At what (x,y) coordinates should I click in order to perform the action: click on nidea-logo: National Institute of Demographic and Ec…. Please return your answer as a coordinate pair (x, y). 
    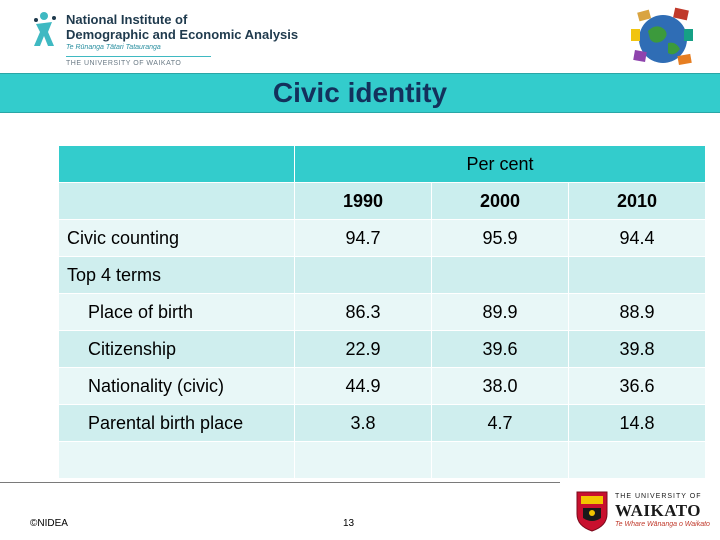
    Looking at the image, I should click on (164, 38).